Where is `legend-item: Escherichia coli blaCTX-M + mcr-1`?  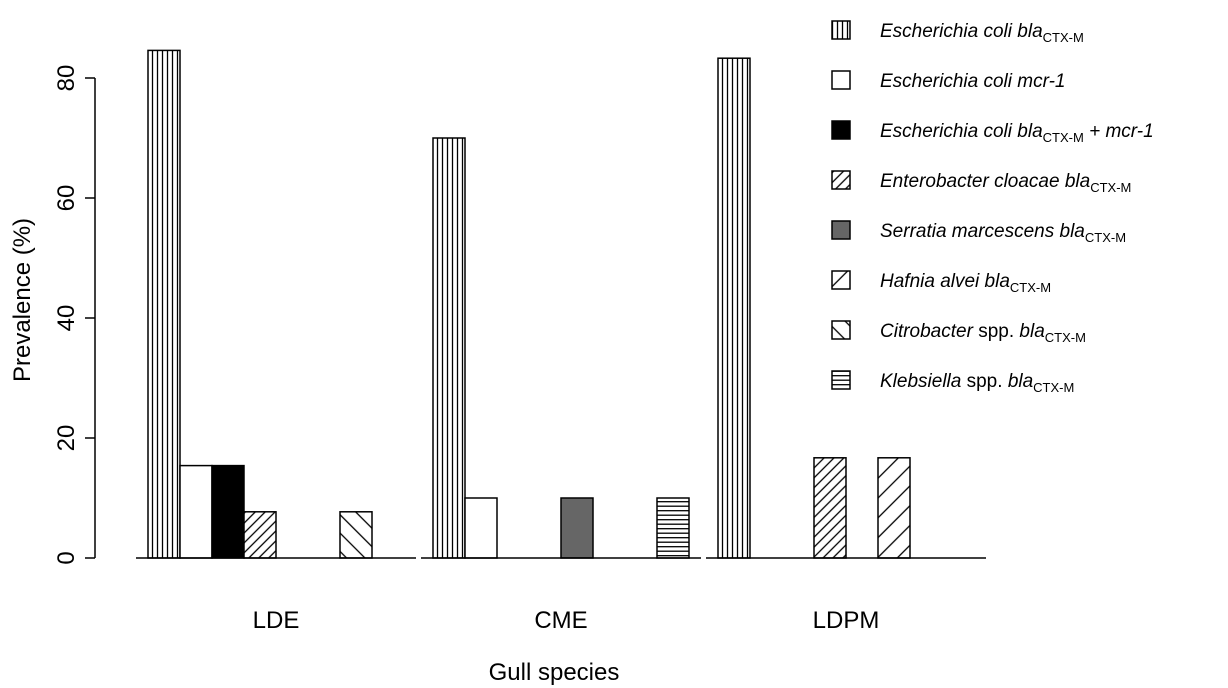
legend-item: Escherichia coli blaCTX-M + mcr-1 is located at coordinates (992, 132).